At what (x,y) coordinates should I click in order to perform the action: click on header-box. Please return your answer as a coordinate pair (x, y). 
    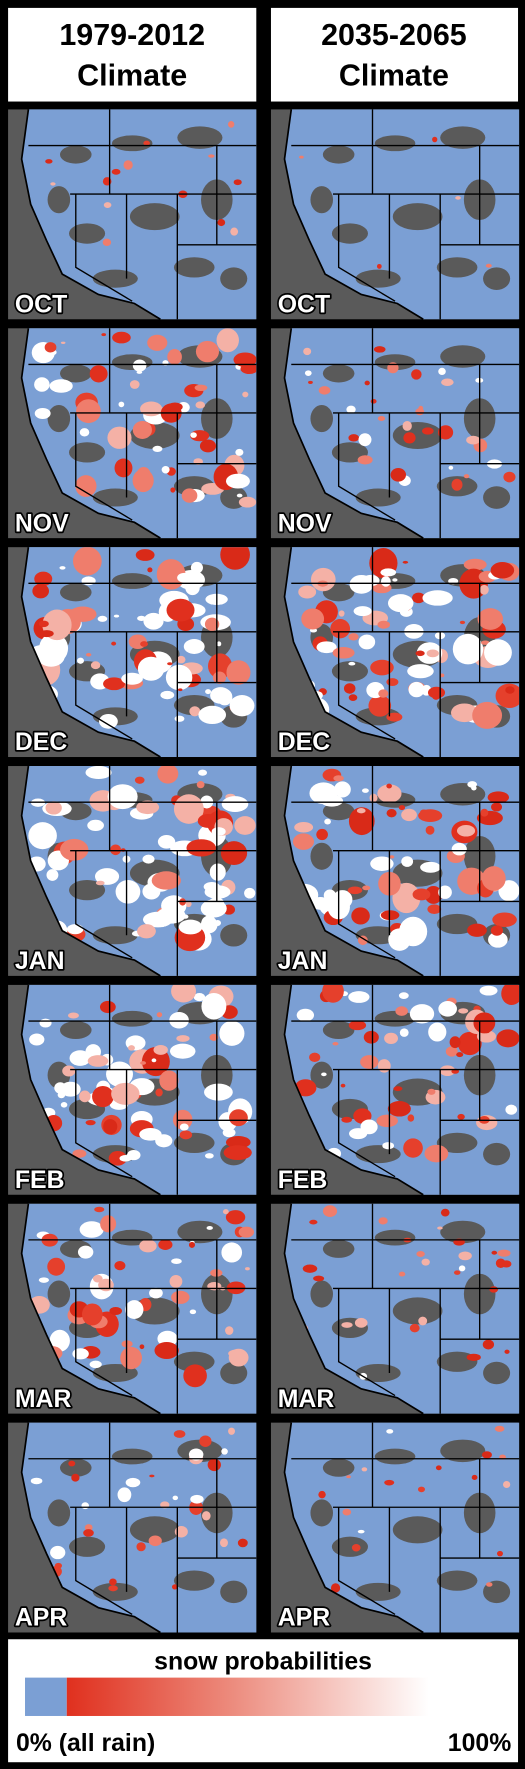
    Looking at the image, I should click on (394, 54).